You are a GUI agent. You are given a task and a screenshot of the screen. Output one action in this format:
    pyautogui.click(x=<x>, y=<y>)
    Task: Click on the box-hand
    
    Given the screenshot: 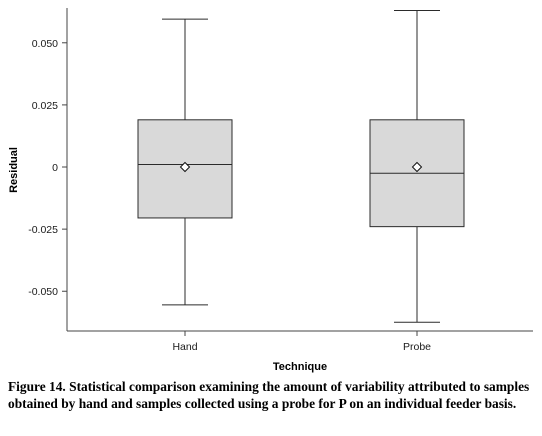 What is the action you would take?
    pyautogui.click(x=185, y=162)
    